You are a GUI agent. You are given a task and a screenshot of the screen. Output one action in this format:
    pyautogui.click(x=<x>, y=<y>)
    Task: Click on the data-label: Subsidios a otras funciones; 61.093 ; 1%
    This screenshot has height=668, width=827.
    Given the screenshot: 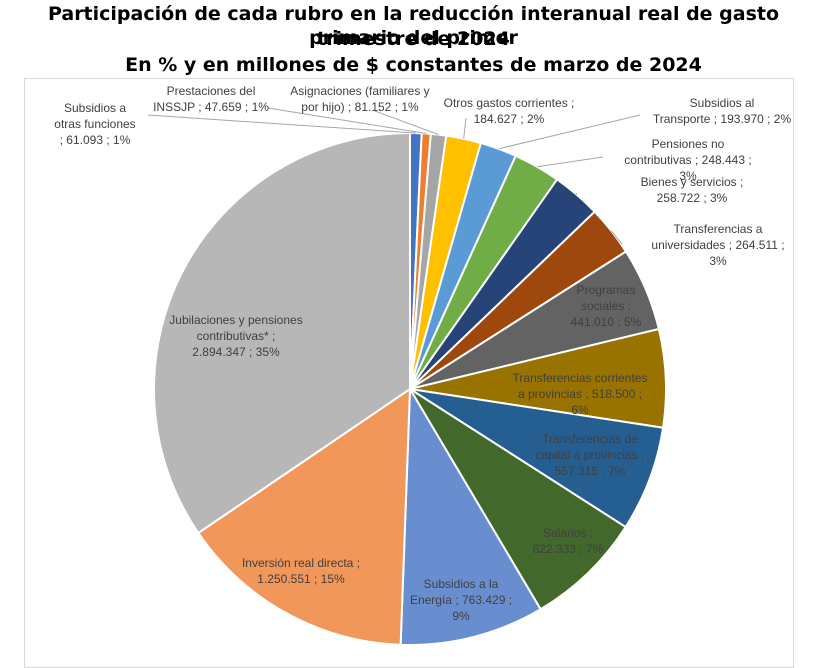 What is the action you would take?
    pyautogui.click(x=94, y=124)
    